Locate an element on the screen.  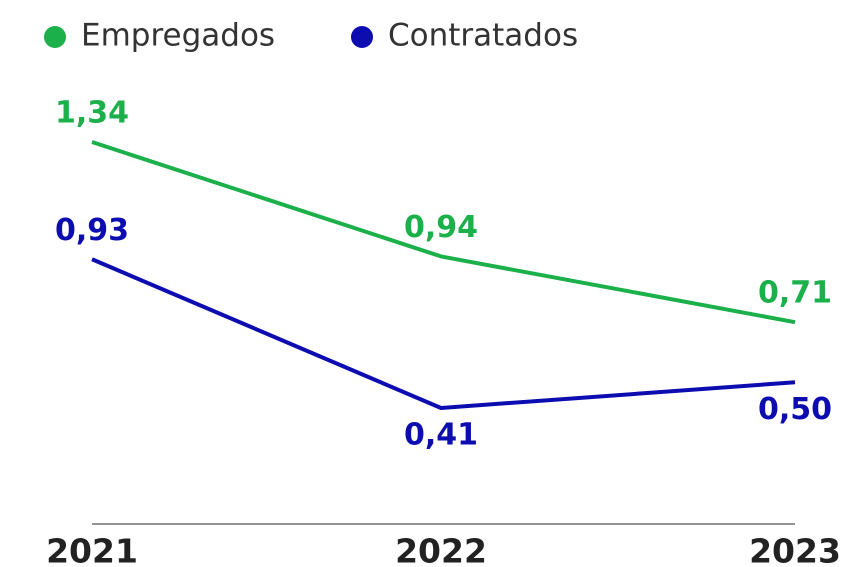
x-tick-label: 2022 is located at coordinates (441, 549).